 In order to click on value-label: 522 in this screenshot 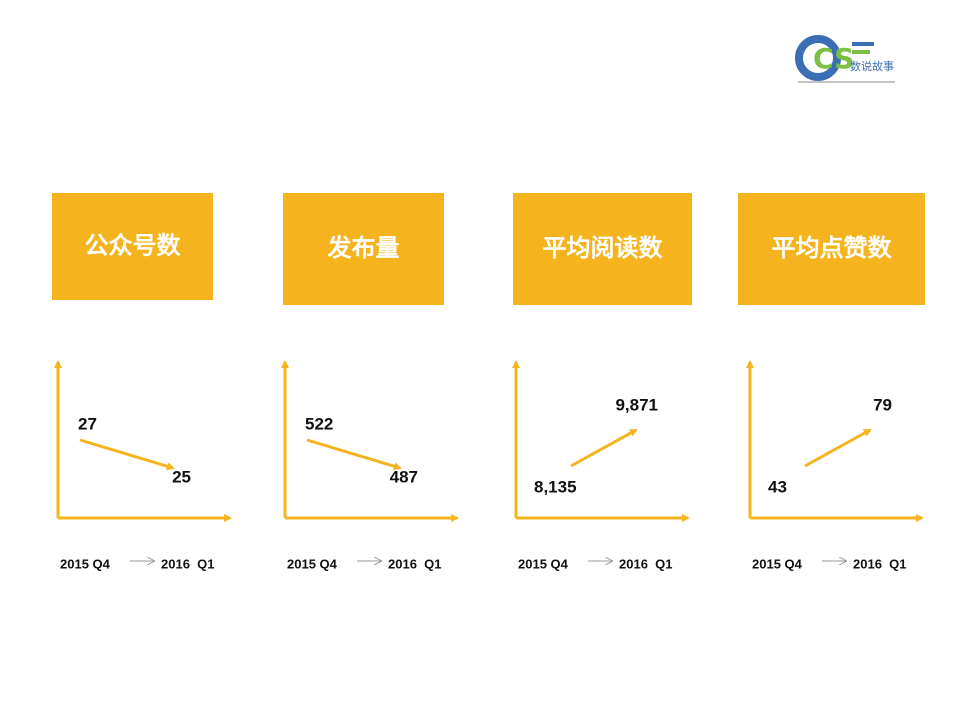, I will do `click(319, 423)`.